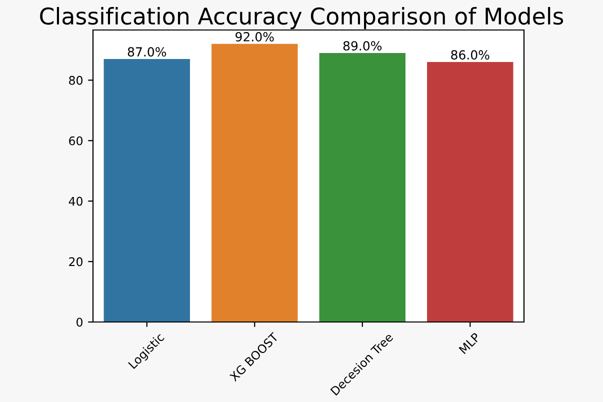 This screenshot has width=603, height=402. Describe the element at coordinates (255, 37) in the screenshot. I see `data-label: 92.0%` at that location.